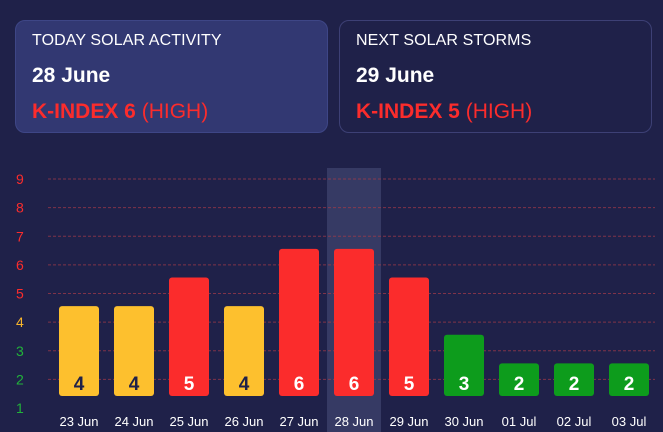 The image size is (663, 432). I want to click on x-tick-label: 27 Jun, so click(298, 421).